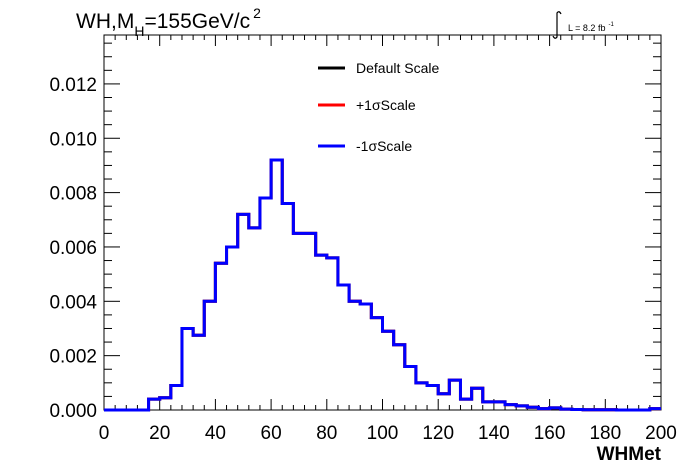 Image resolution: width=696 pixels, height=472 pixels. Describe the element at coordinates (557, 25) in the screenshot. I see `integral-sign-icon` at that location.